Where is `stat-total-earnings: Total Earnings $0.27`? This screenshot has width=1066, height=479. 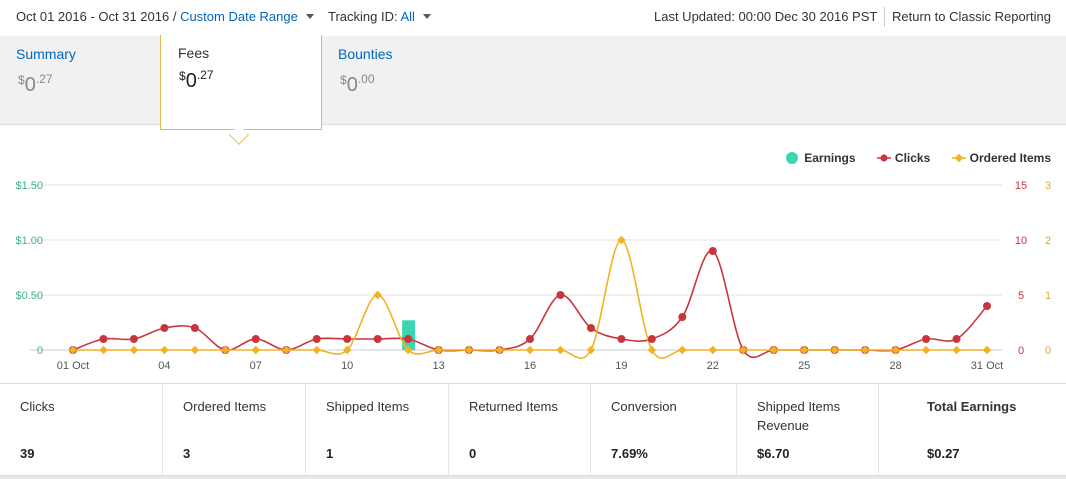
stat-total-earnings: Total Earnings $0.27 is located at coordinates (972, 430).